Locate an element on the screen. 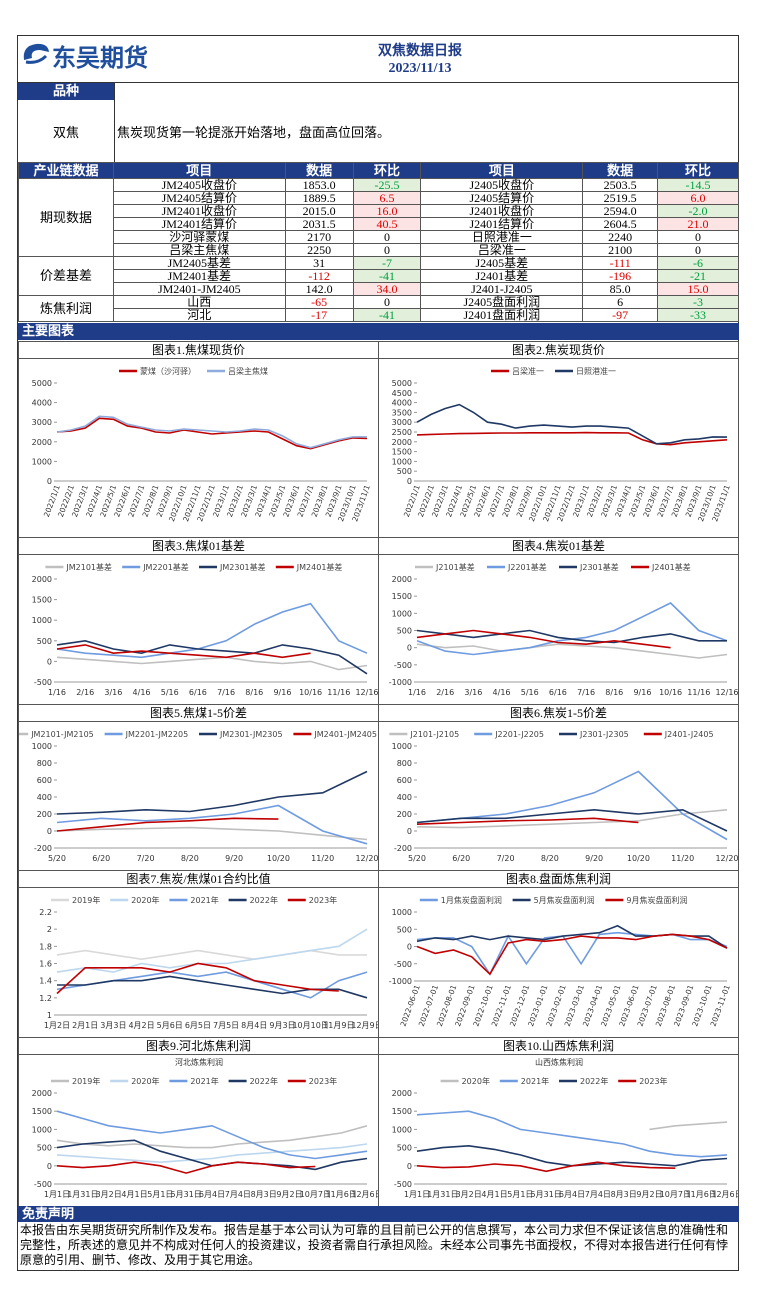  report-date: 2023/11/13 is located at coordinates (420, 68).